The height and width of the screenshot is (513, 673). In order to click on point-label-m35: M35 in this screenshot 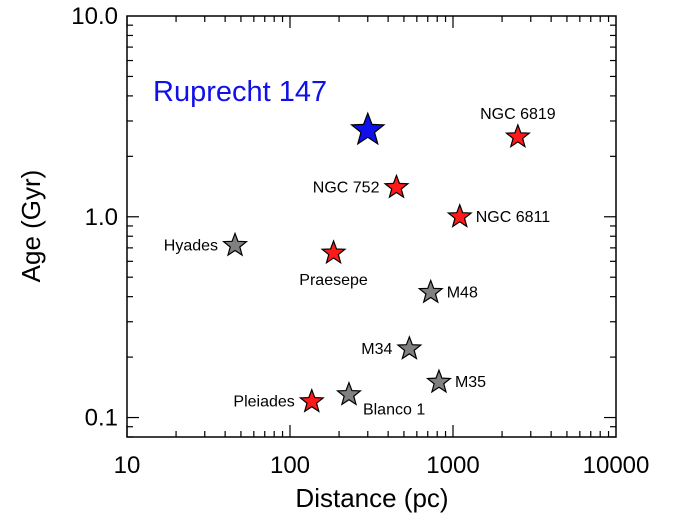, I will do `click(470, 382)`.